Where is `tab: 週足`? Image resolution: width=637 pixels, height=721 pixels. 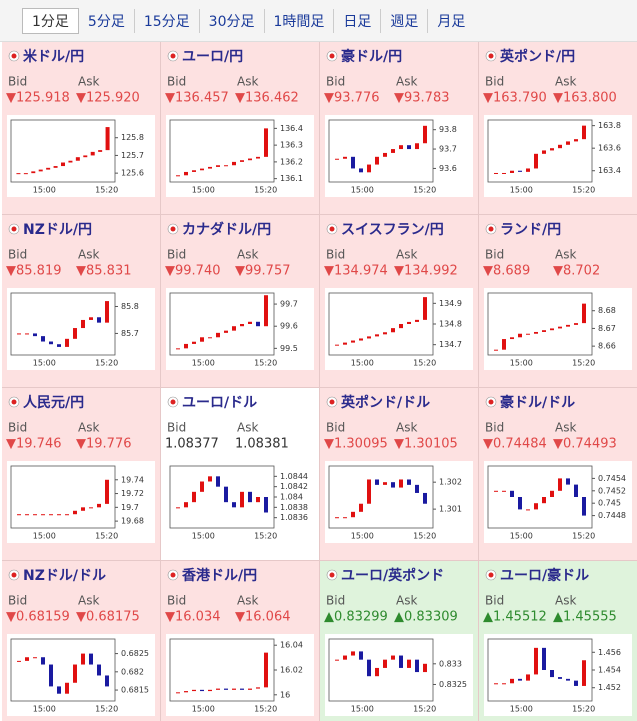
tab: 週足 is located at coordinates (405, 20).